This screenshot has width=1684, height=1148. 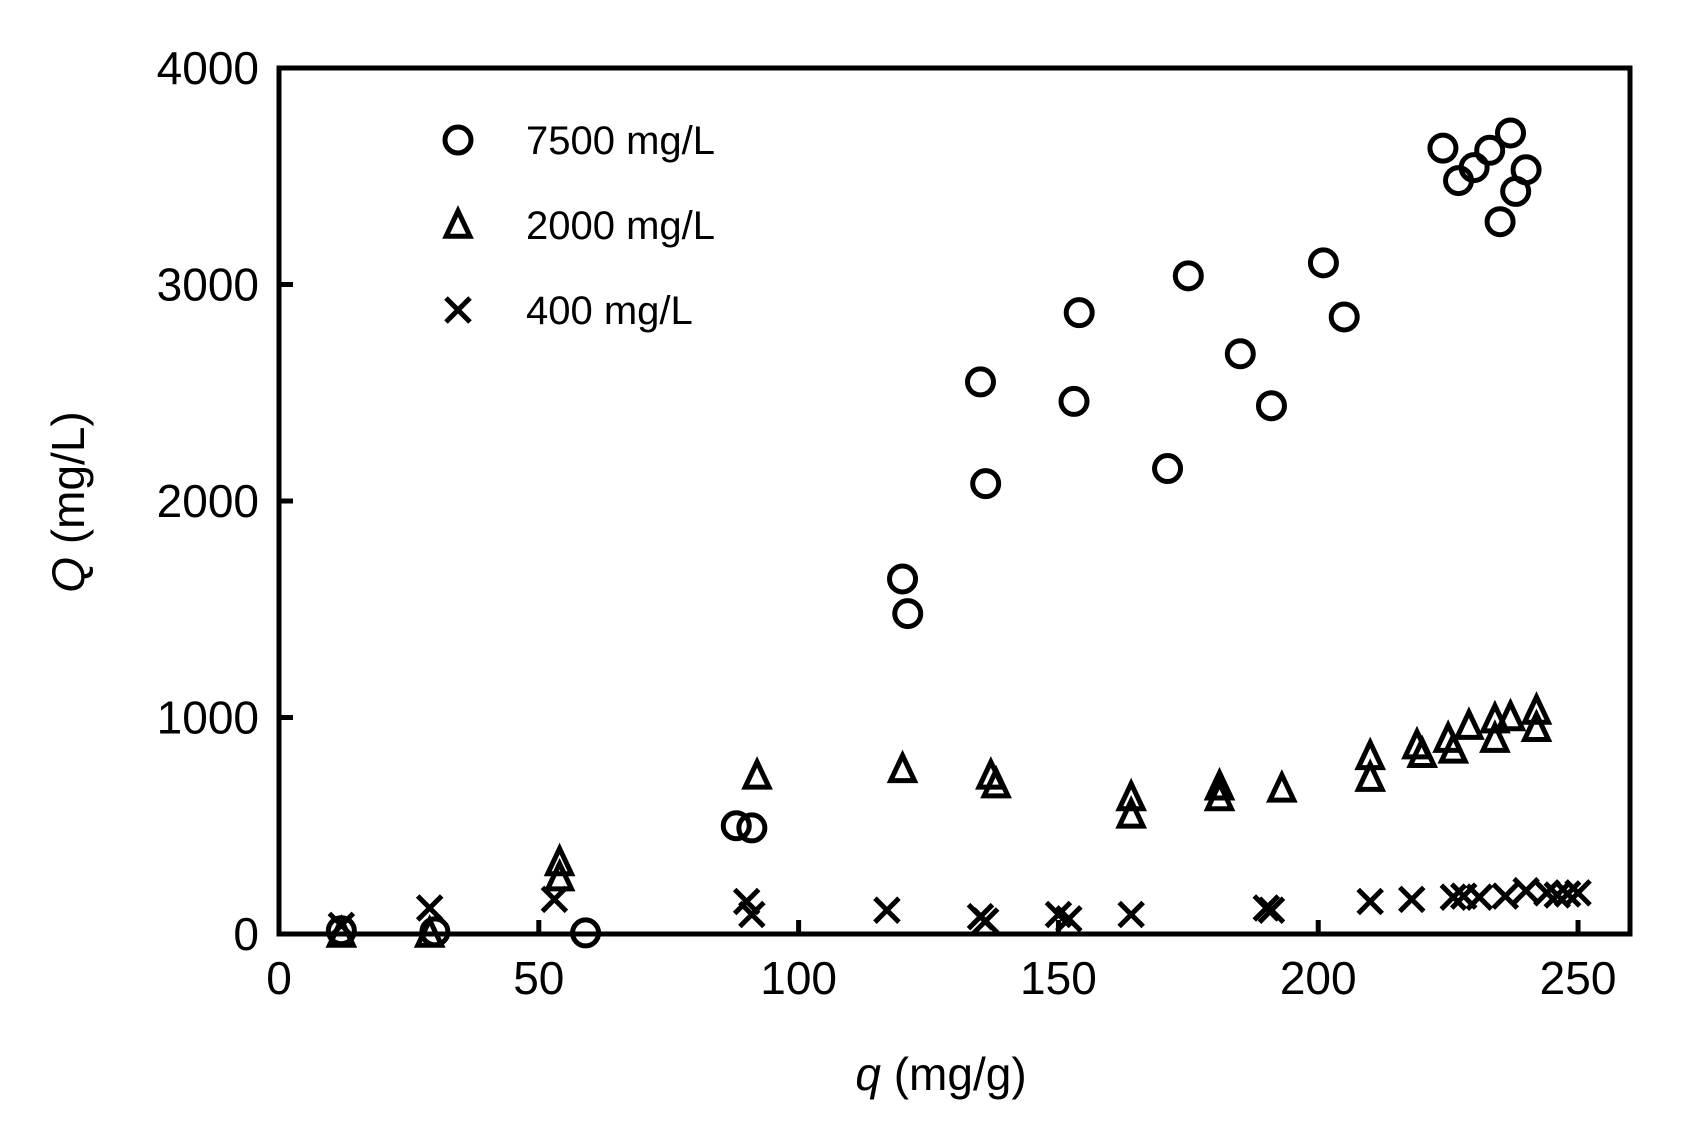 I want to click on legend-marker-x, so click(x=458, y=310).